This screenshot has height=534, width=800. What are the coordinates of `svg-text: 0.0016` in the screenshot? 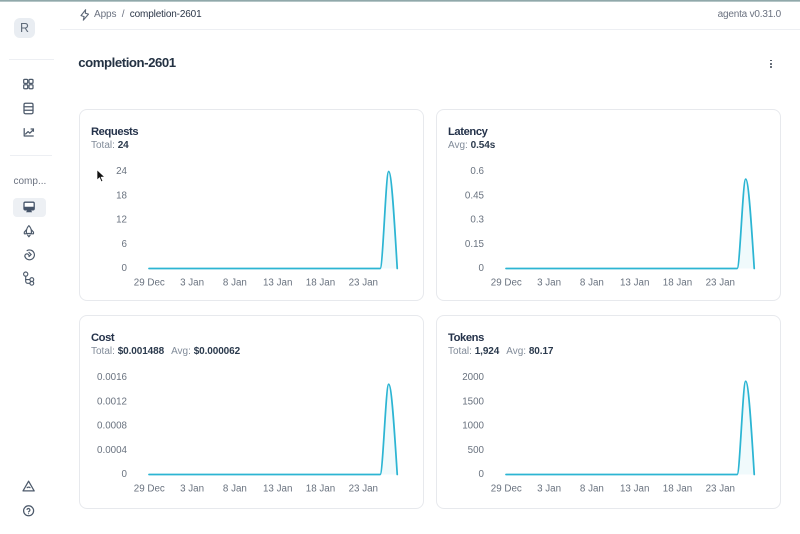 It's located at (112, 377).